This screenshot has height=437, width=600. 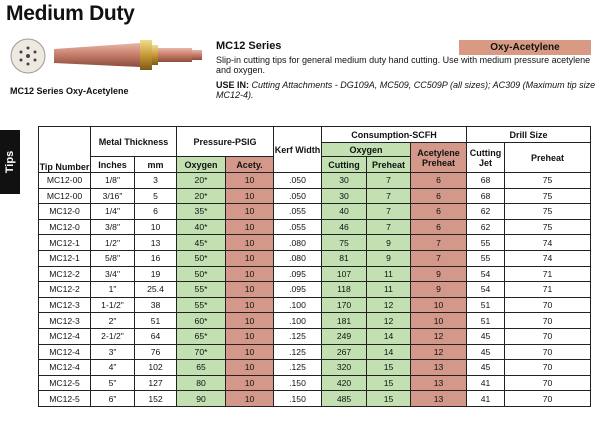 I want to click on cell-preheat: 7, so click(x=388, y=180).